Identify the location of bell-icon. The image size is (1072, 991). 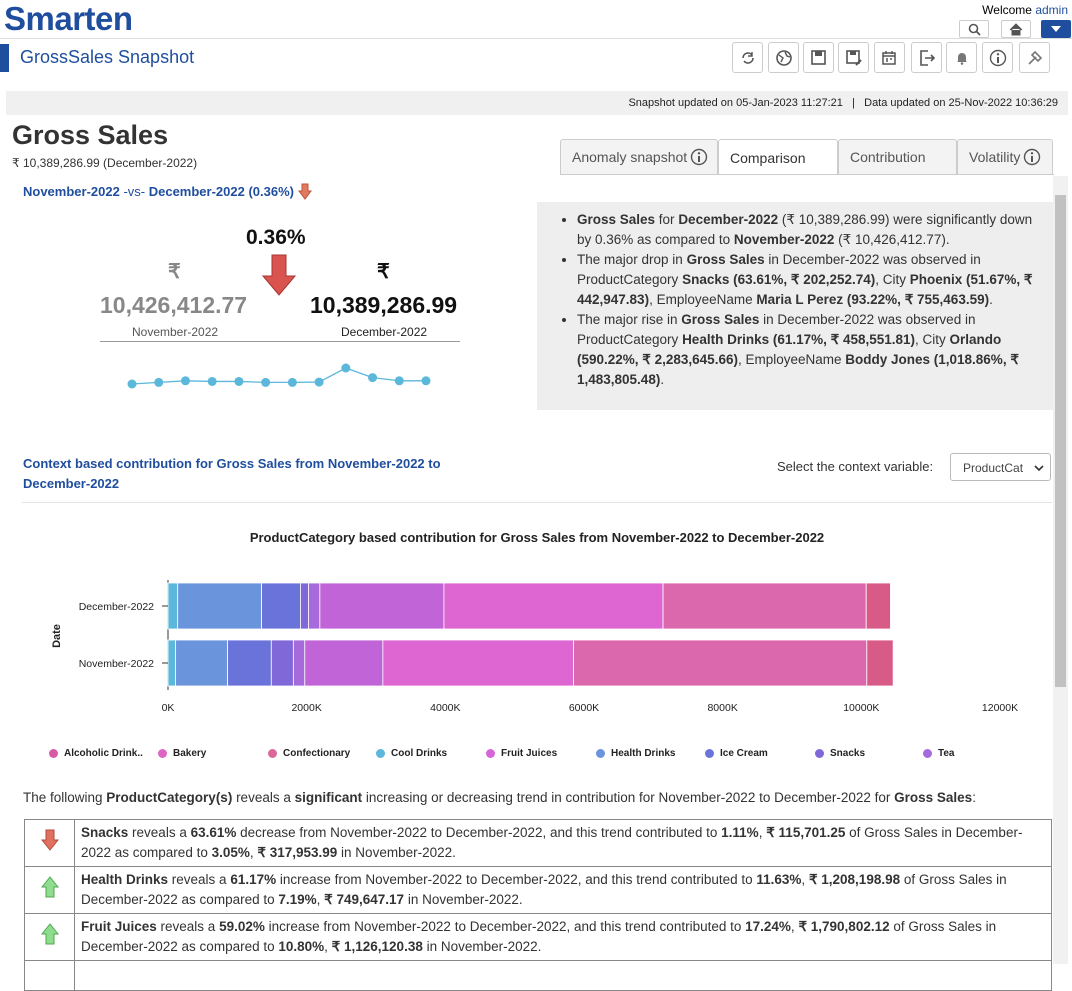
(961, 58).